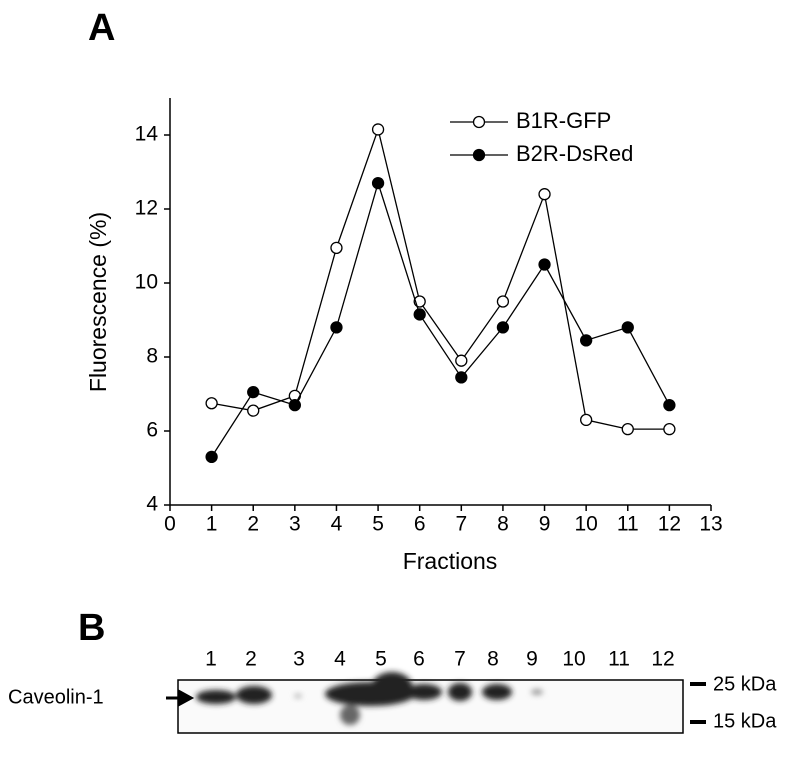 This screenshot has width=800, height=771. I want to click on x-tick-label: 10, so click(585, 524).